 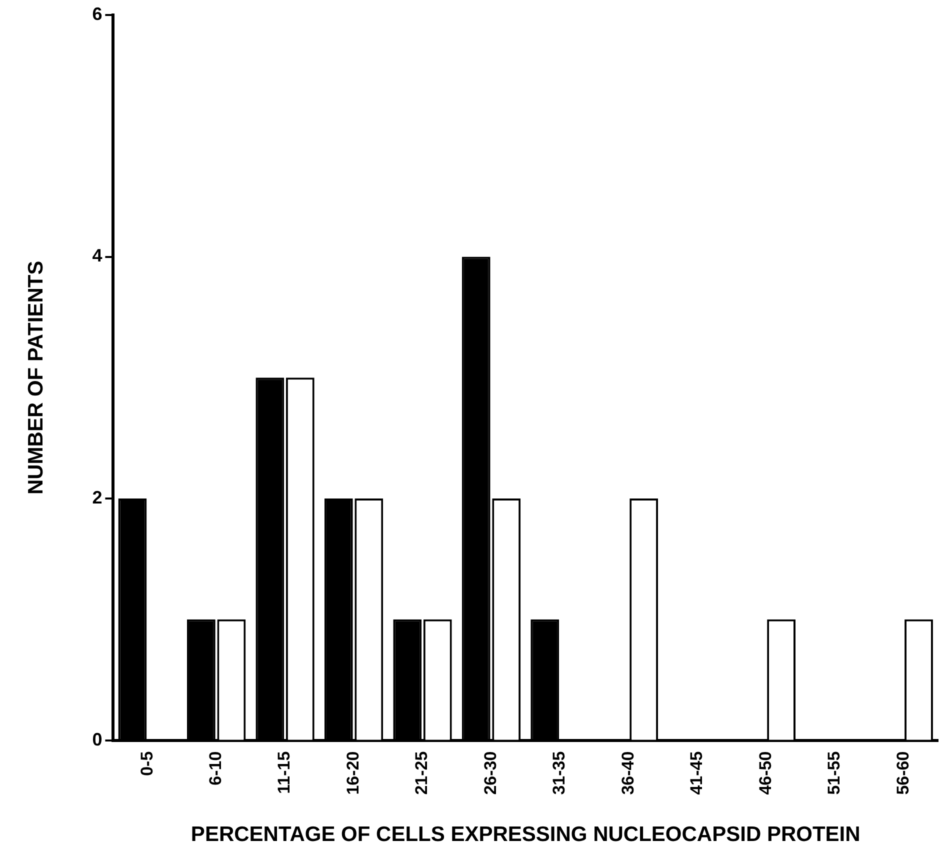 I want to click on x-tick-label: 21-25, so click(x=422, y=773).